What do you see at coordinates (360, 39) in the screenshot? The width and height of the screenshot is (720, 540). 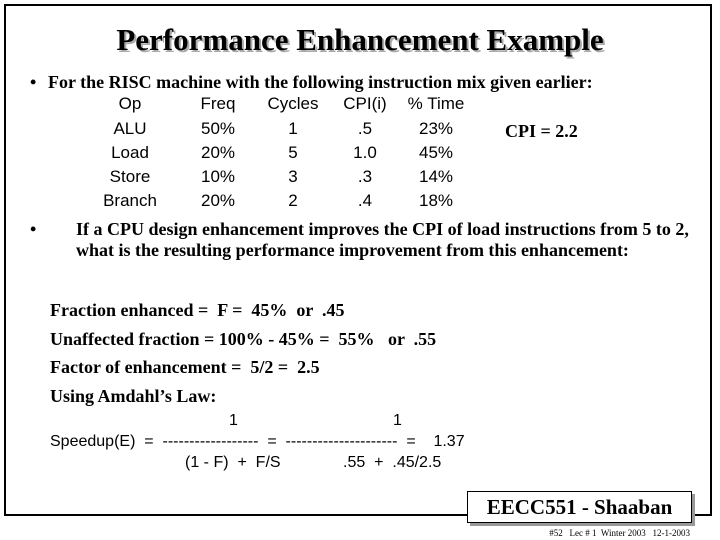 I see `title: Performance Enhancement Example` at bounding box center [360, 39].